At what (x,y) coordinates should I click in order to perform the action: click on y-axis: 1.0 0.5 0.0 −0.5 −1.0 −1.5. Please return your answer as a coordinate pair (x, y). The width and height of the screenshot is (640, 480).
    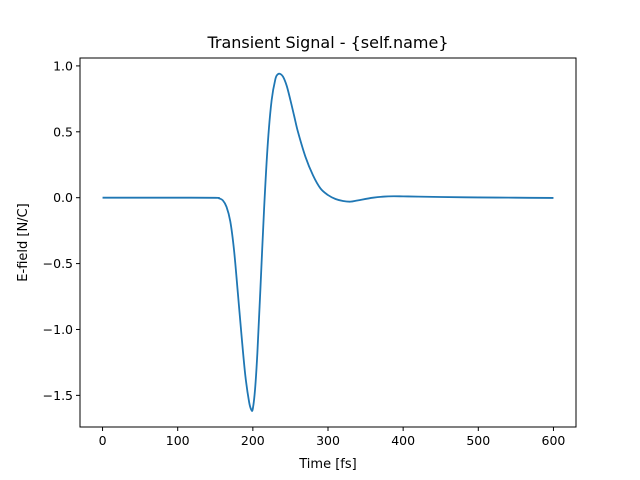
    Looking at the image, I should click on (61, 230).